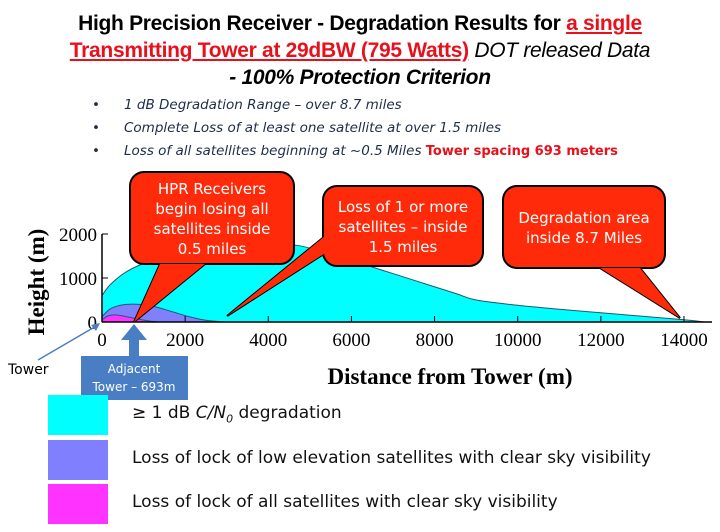 The image size is (720, 532). What do you see at coordinates (584, 238) in the screenshot?
I see `callout-text: inside 8.7 Miles` at bounding box center [584, 238].